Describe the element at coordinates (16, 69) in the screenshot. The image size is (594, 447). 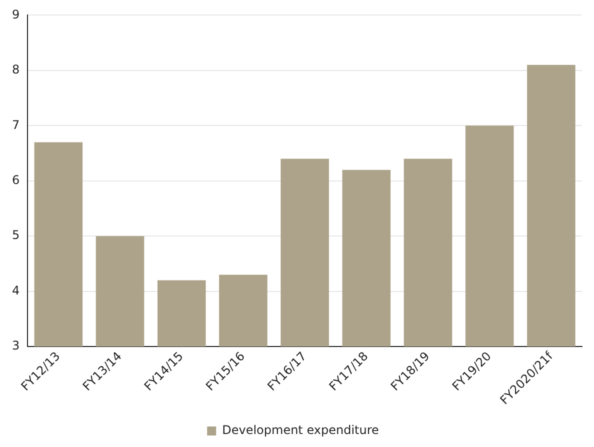
I see `y-tick-label: 8` at that location.